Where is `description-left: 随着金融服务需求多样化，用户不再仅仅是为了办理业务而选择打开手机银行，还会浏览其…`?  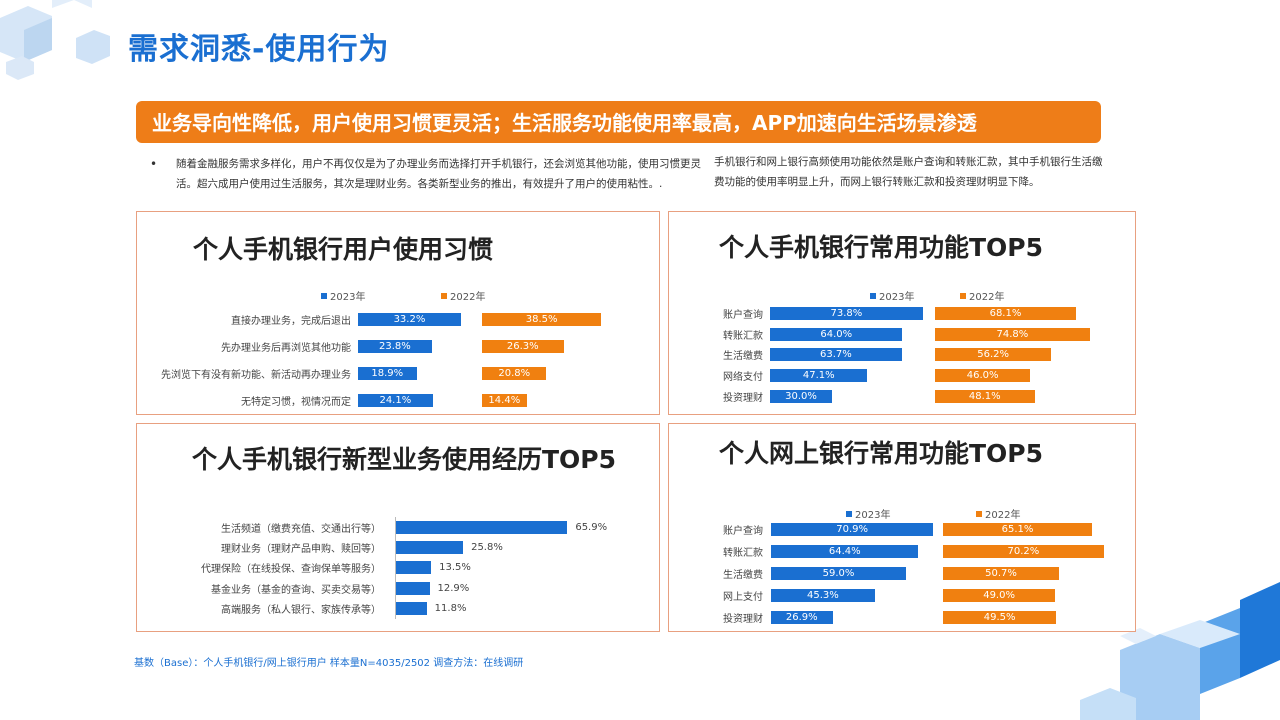
description-left: 随着金融服务需求多样化，用户不再仅仅是为了办理业务而选择打开手机银行，还会浏览其… is located at coordinates (438, 174).